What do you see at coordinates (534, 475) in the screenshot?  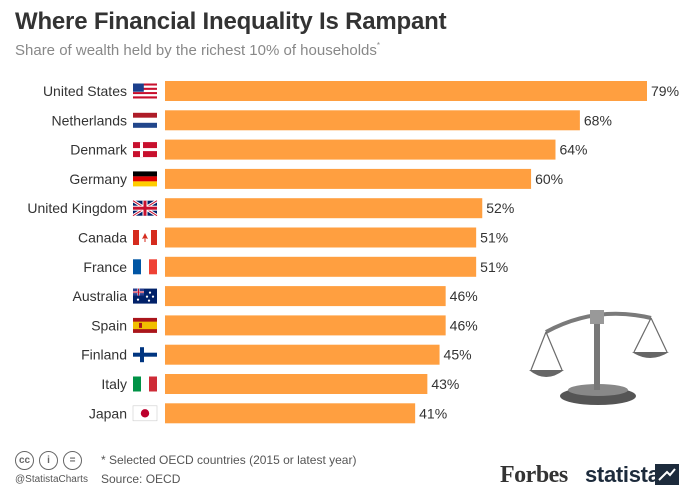 I see `forbes-logo: Forbes` at bounding box center [534, 475].